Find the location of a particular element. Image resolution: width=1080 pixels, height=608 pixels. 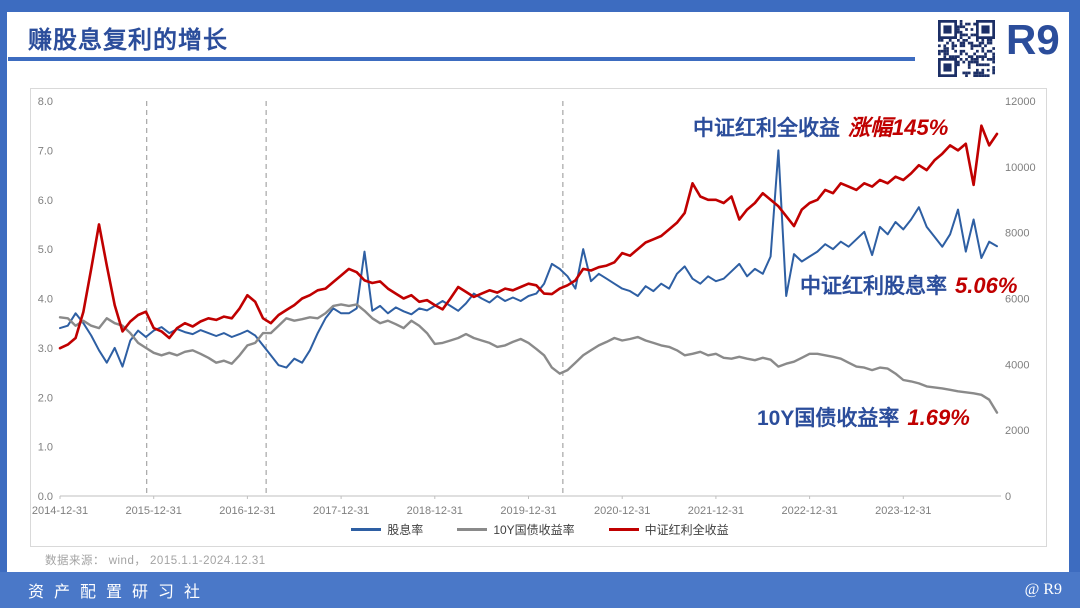

legend-label: 中证红利全收益 is located at coordinates (686, 530).